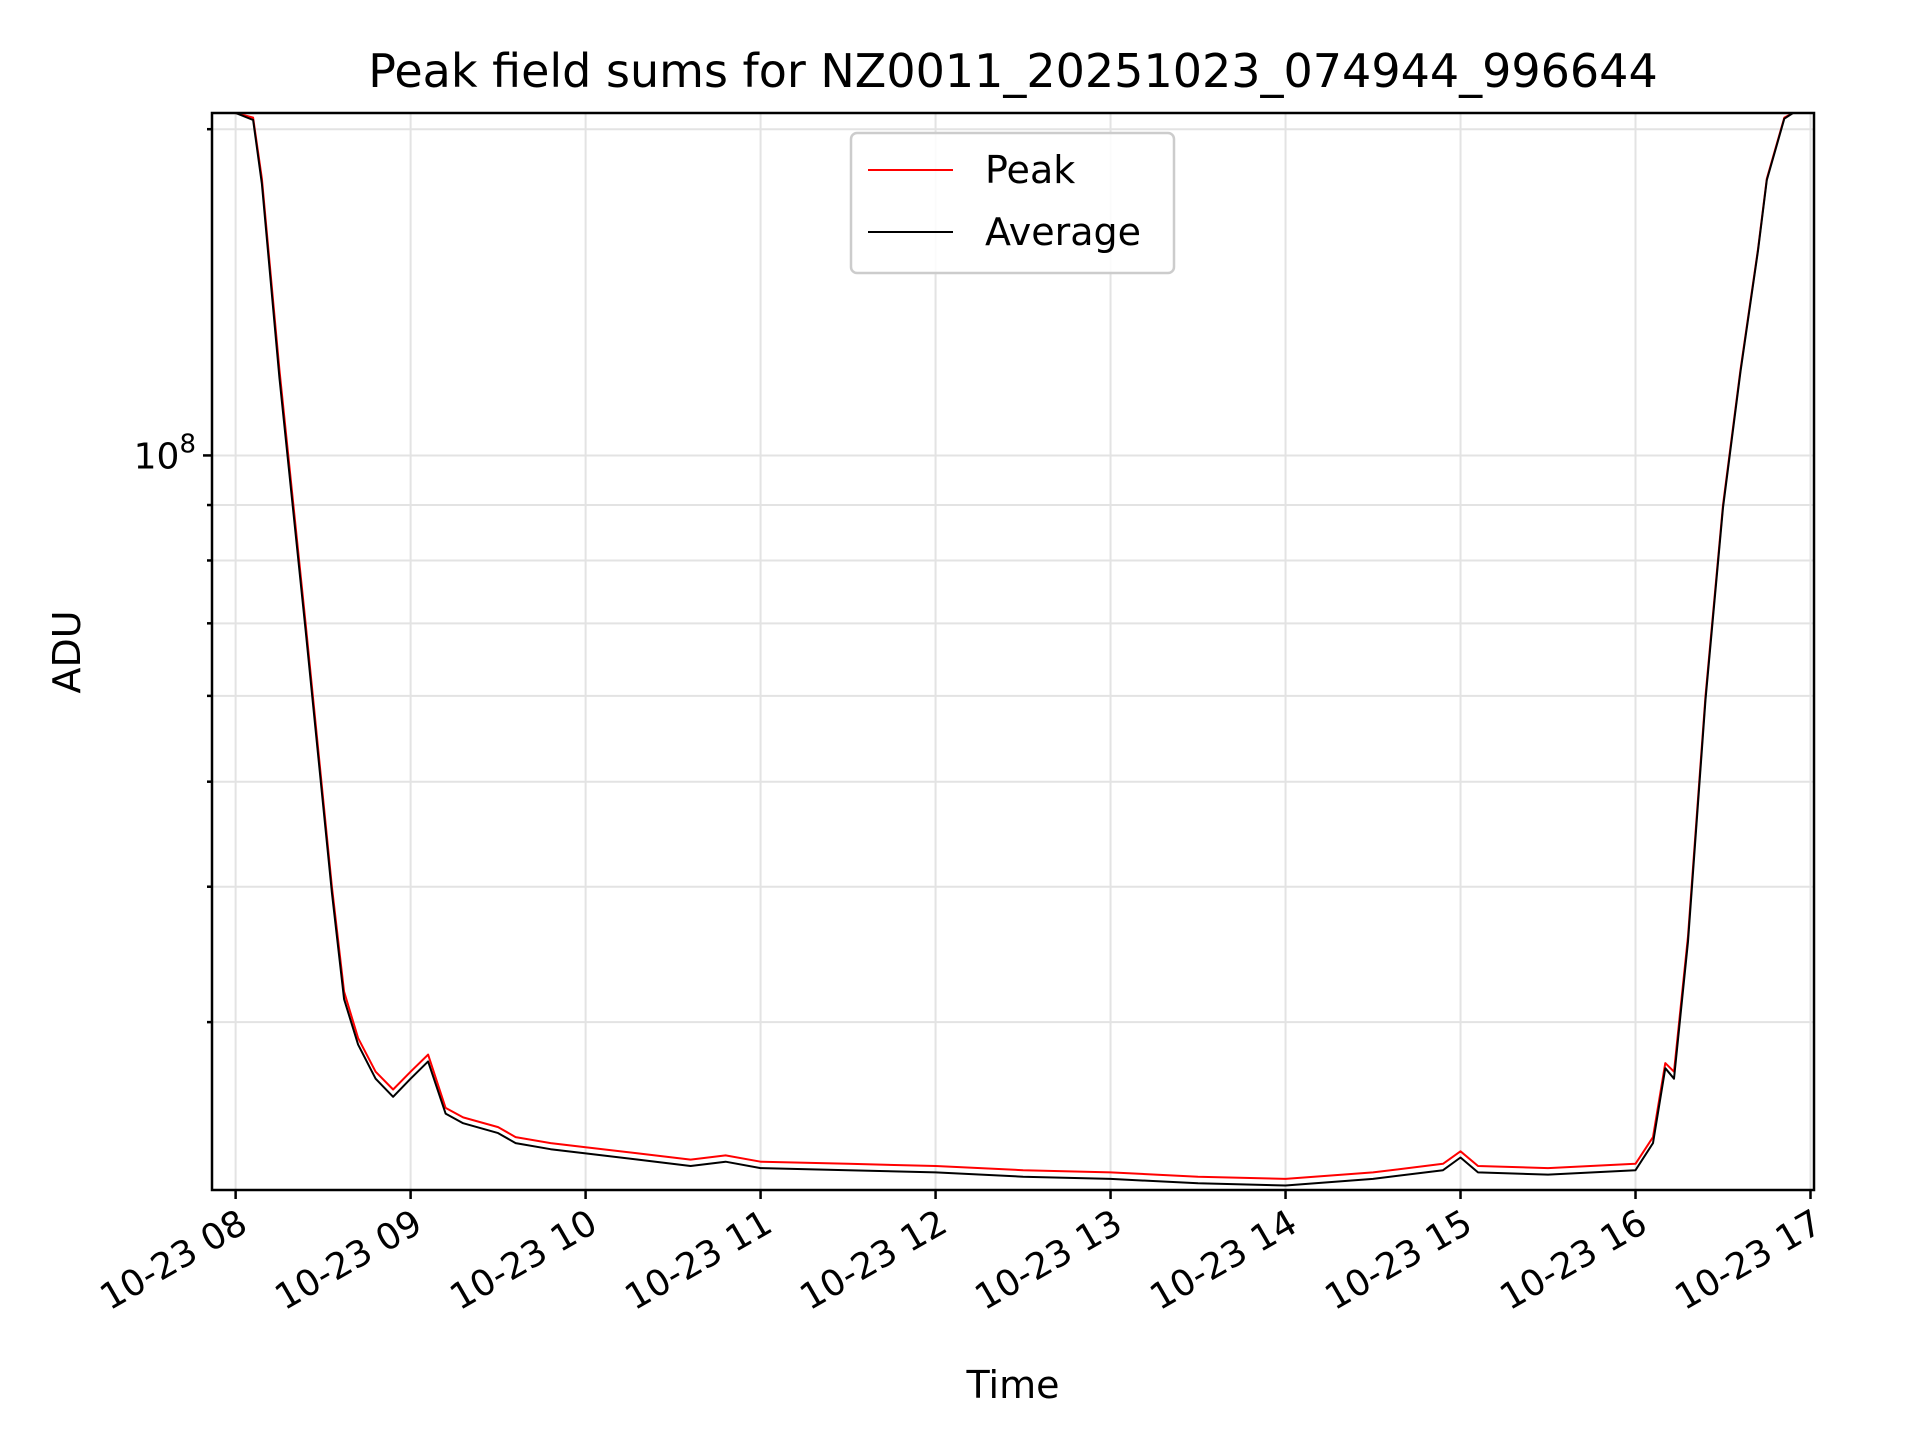 The width and height of the screenshot is (1920, 1440). I want to click on legend-label-average: Average, so click(1063, 232).